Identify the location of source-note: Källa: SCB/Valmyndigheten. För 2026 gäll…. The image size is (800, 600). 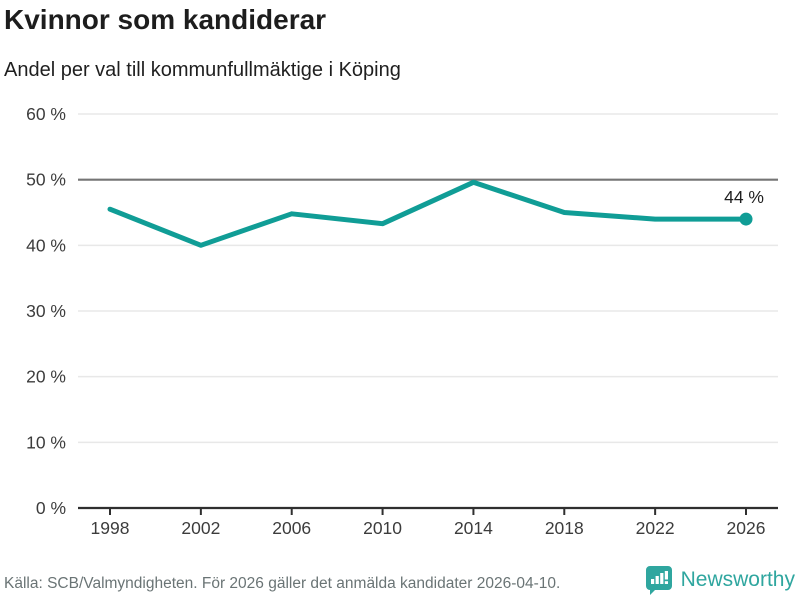
(282, 583).